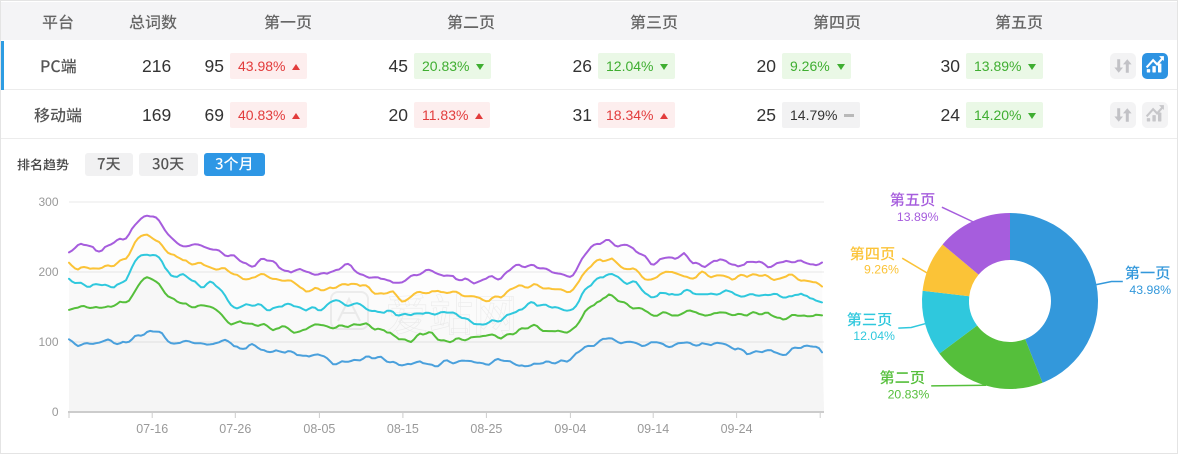 The width and height of the screenshot is (1178, 454). What do you see at coordinates (653, 429) in the screenshot?
I see `svg-text: 09-14` at bounding box center [653, 429].